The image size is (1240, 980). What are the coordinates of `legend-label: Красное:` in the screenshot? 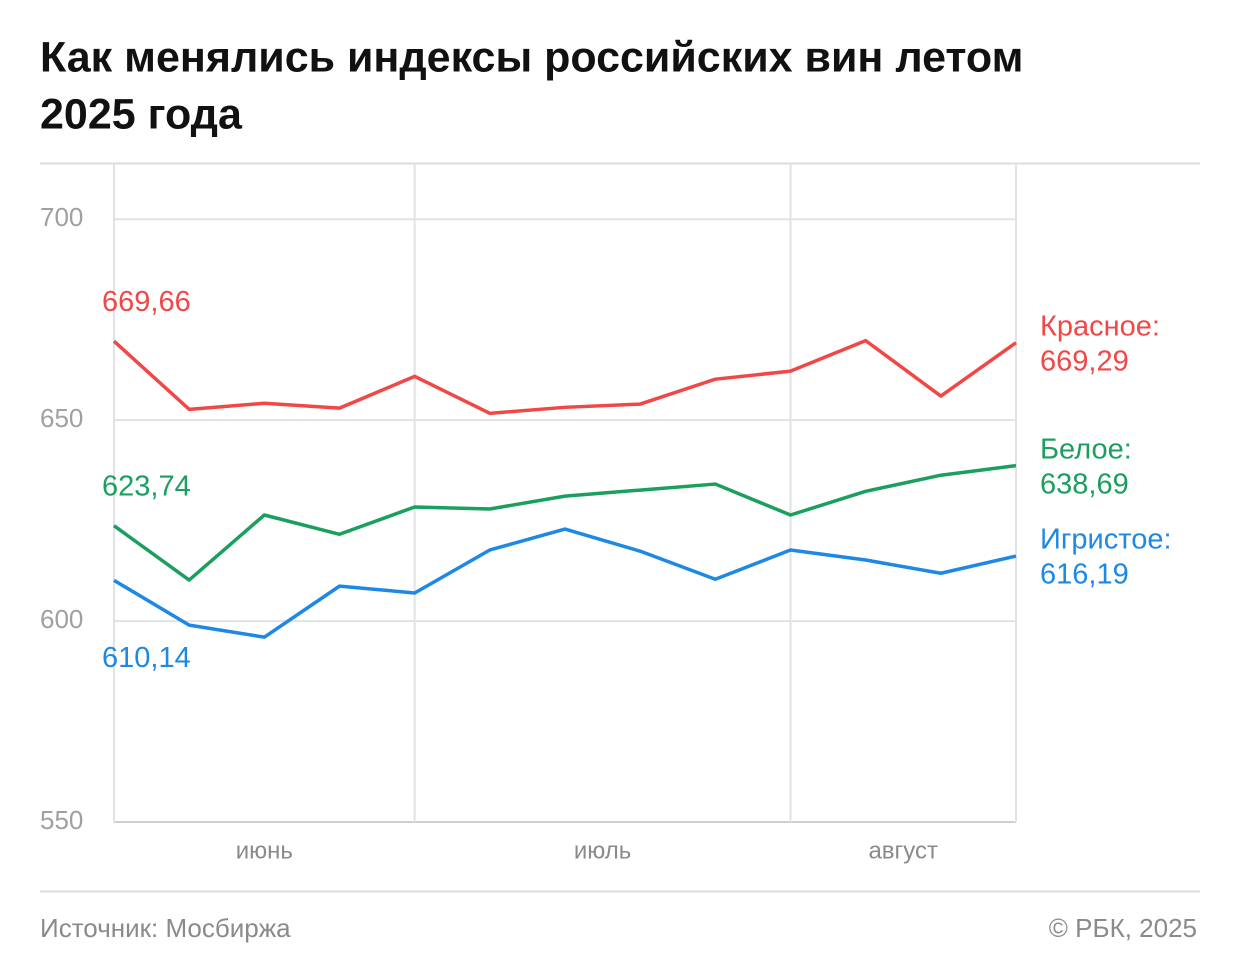 It's located at (1100, 326).